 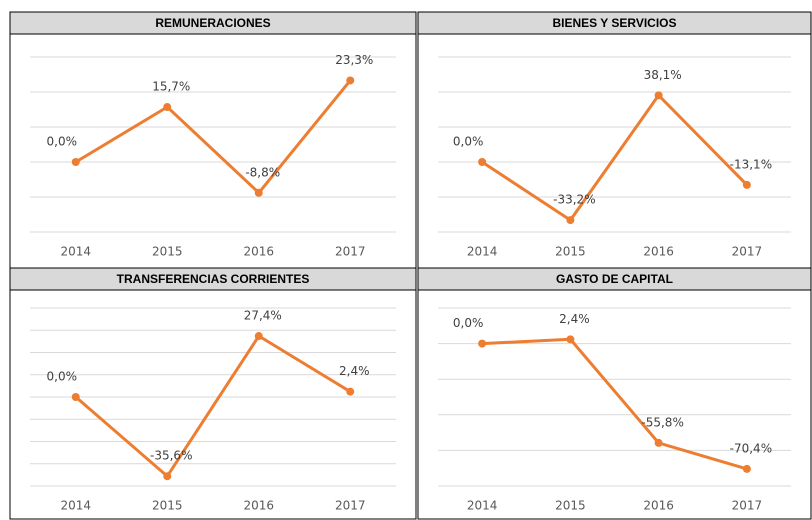 What do you see at coordinates (354, 60) in the screenshot?
I see `data-label: 23,3%` at bounding box center [354, 60].